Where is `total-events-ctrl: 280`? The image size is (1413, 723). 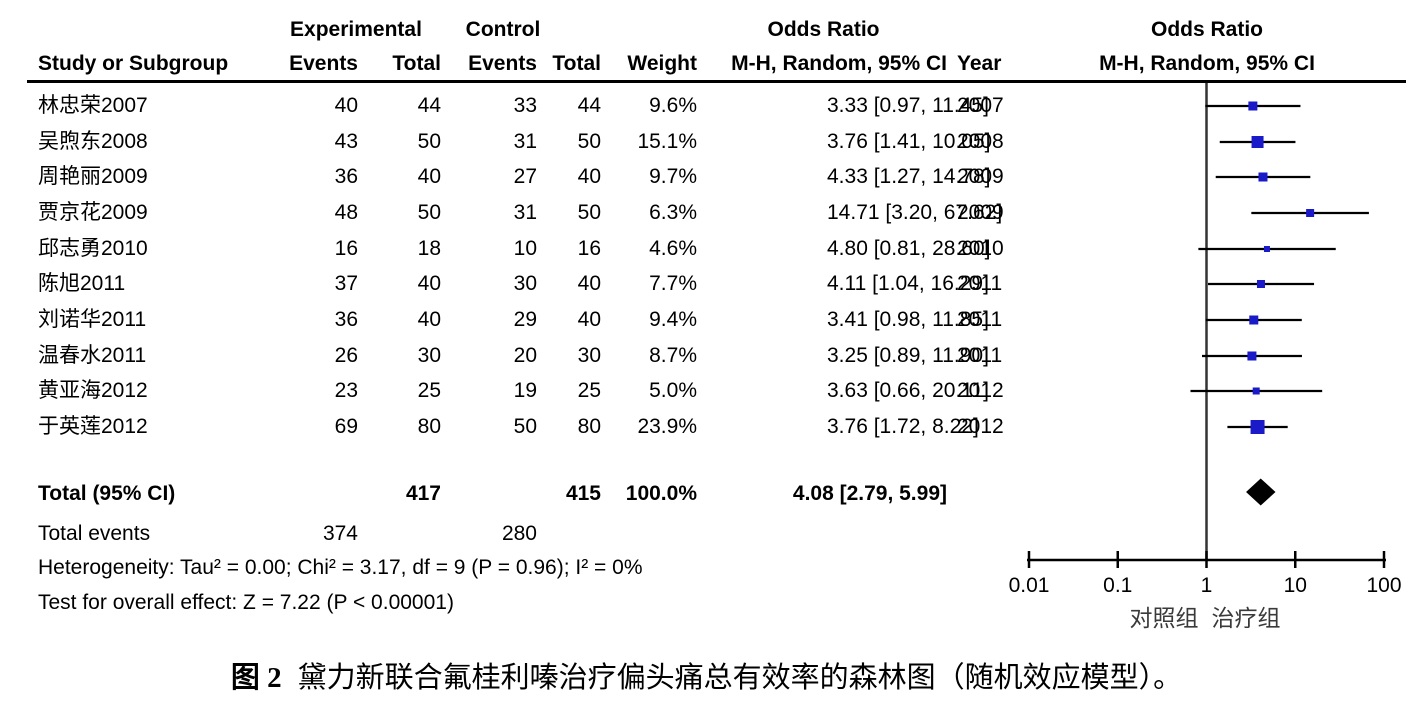
total-events-ctrl: 280 is located at coordinates (519, 533).